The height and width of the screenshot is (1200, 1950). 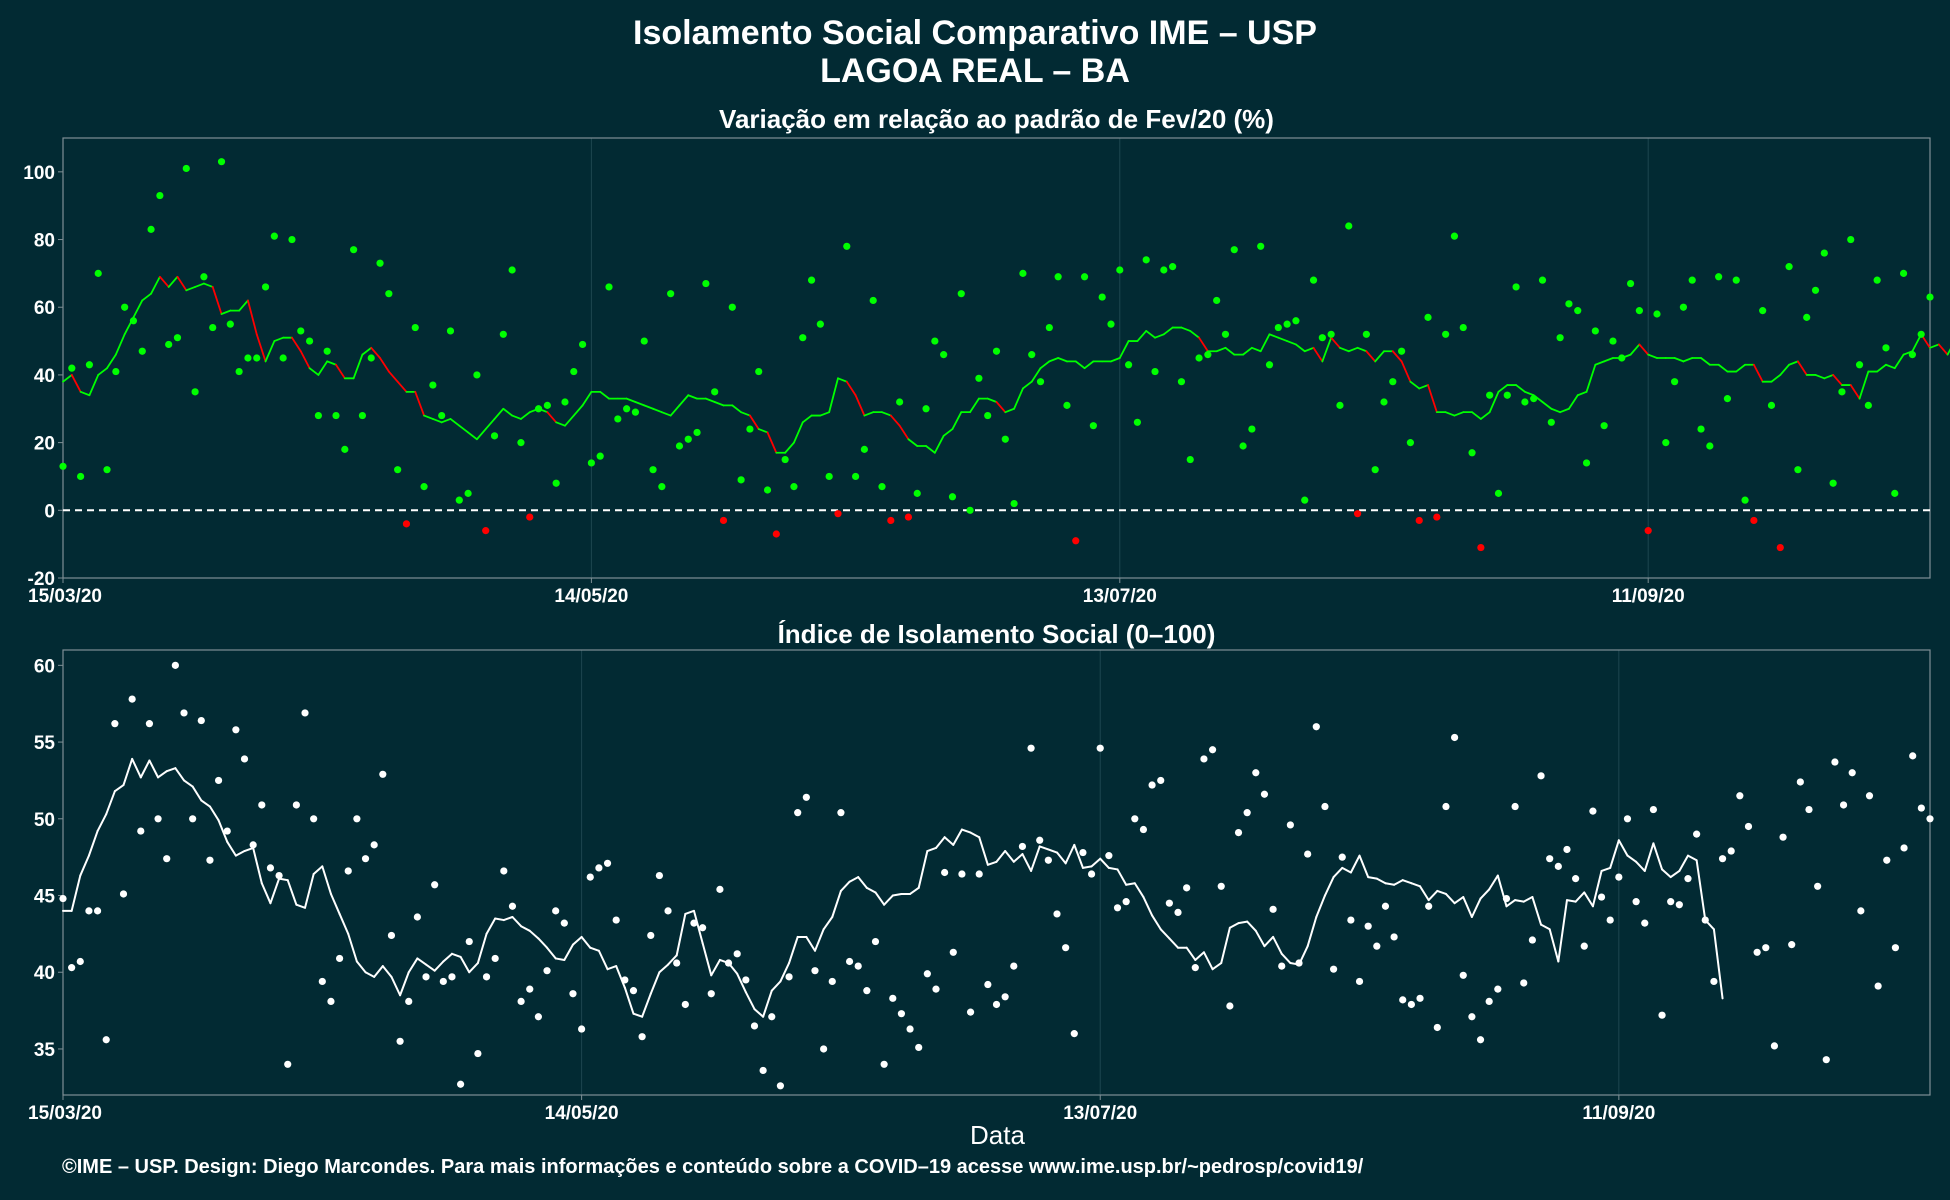 What do you see at coordinates (1618, 1113) in the screenshot?
I see `x-tick-label: 11/09/20` at bounding box center [1618, 1113].